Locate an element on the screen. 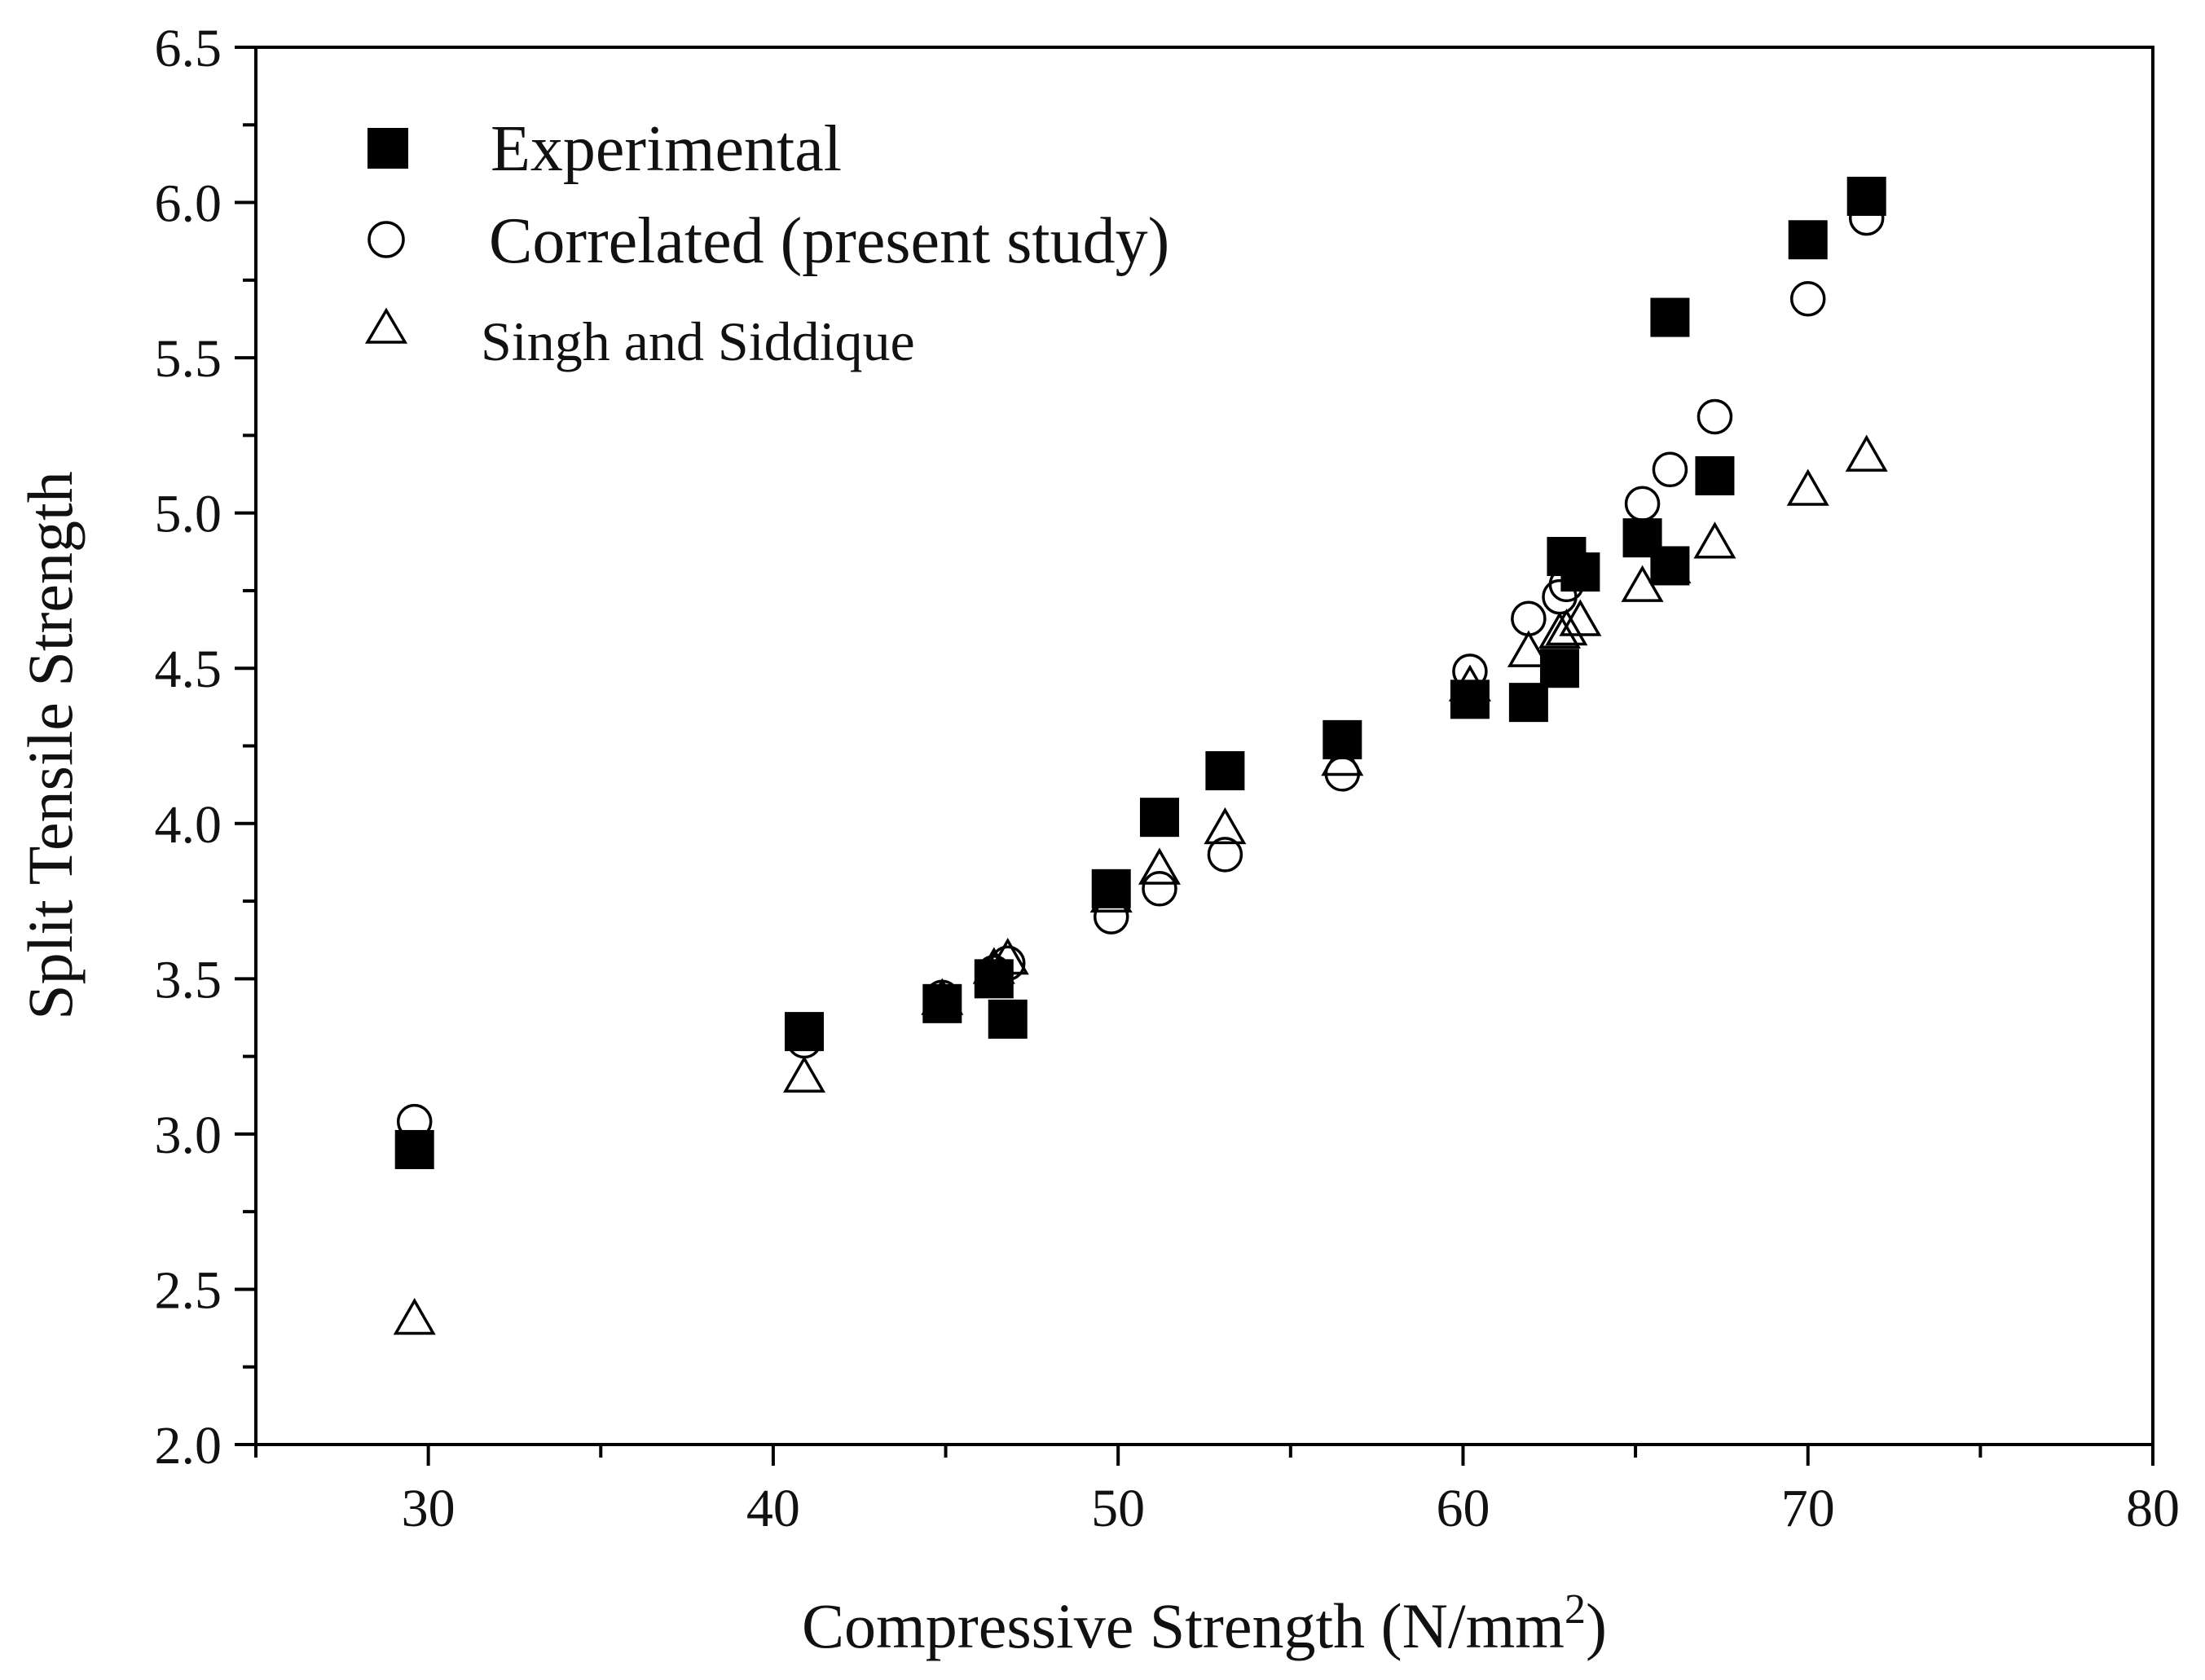  y-tick-label: 4.5 is located at coordinates (188, 669).